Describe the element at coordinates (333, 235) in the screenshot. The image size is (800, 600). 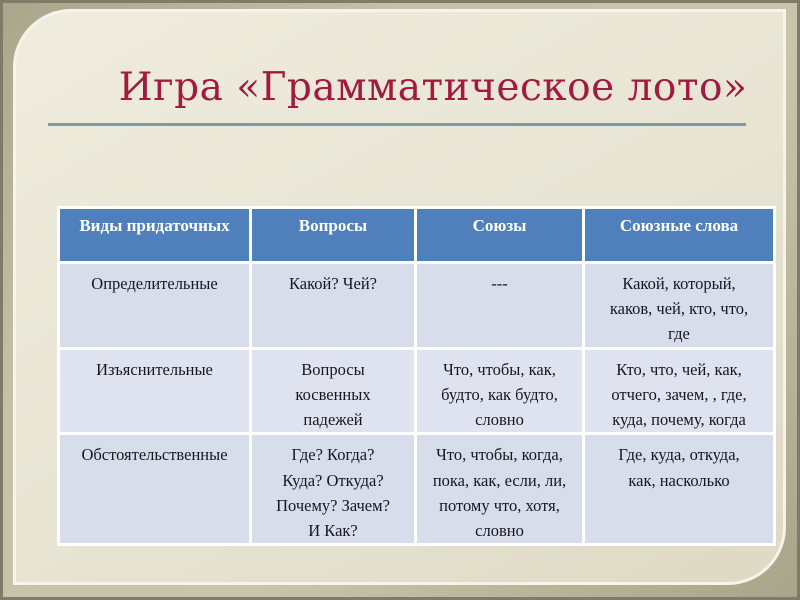
I see `column-header-questions: Вопросы` at that location.